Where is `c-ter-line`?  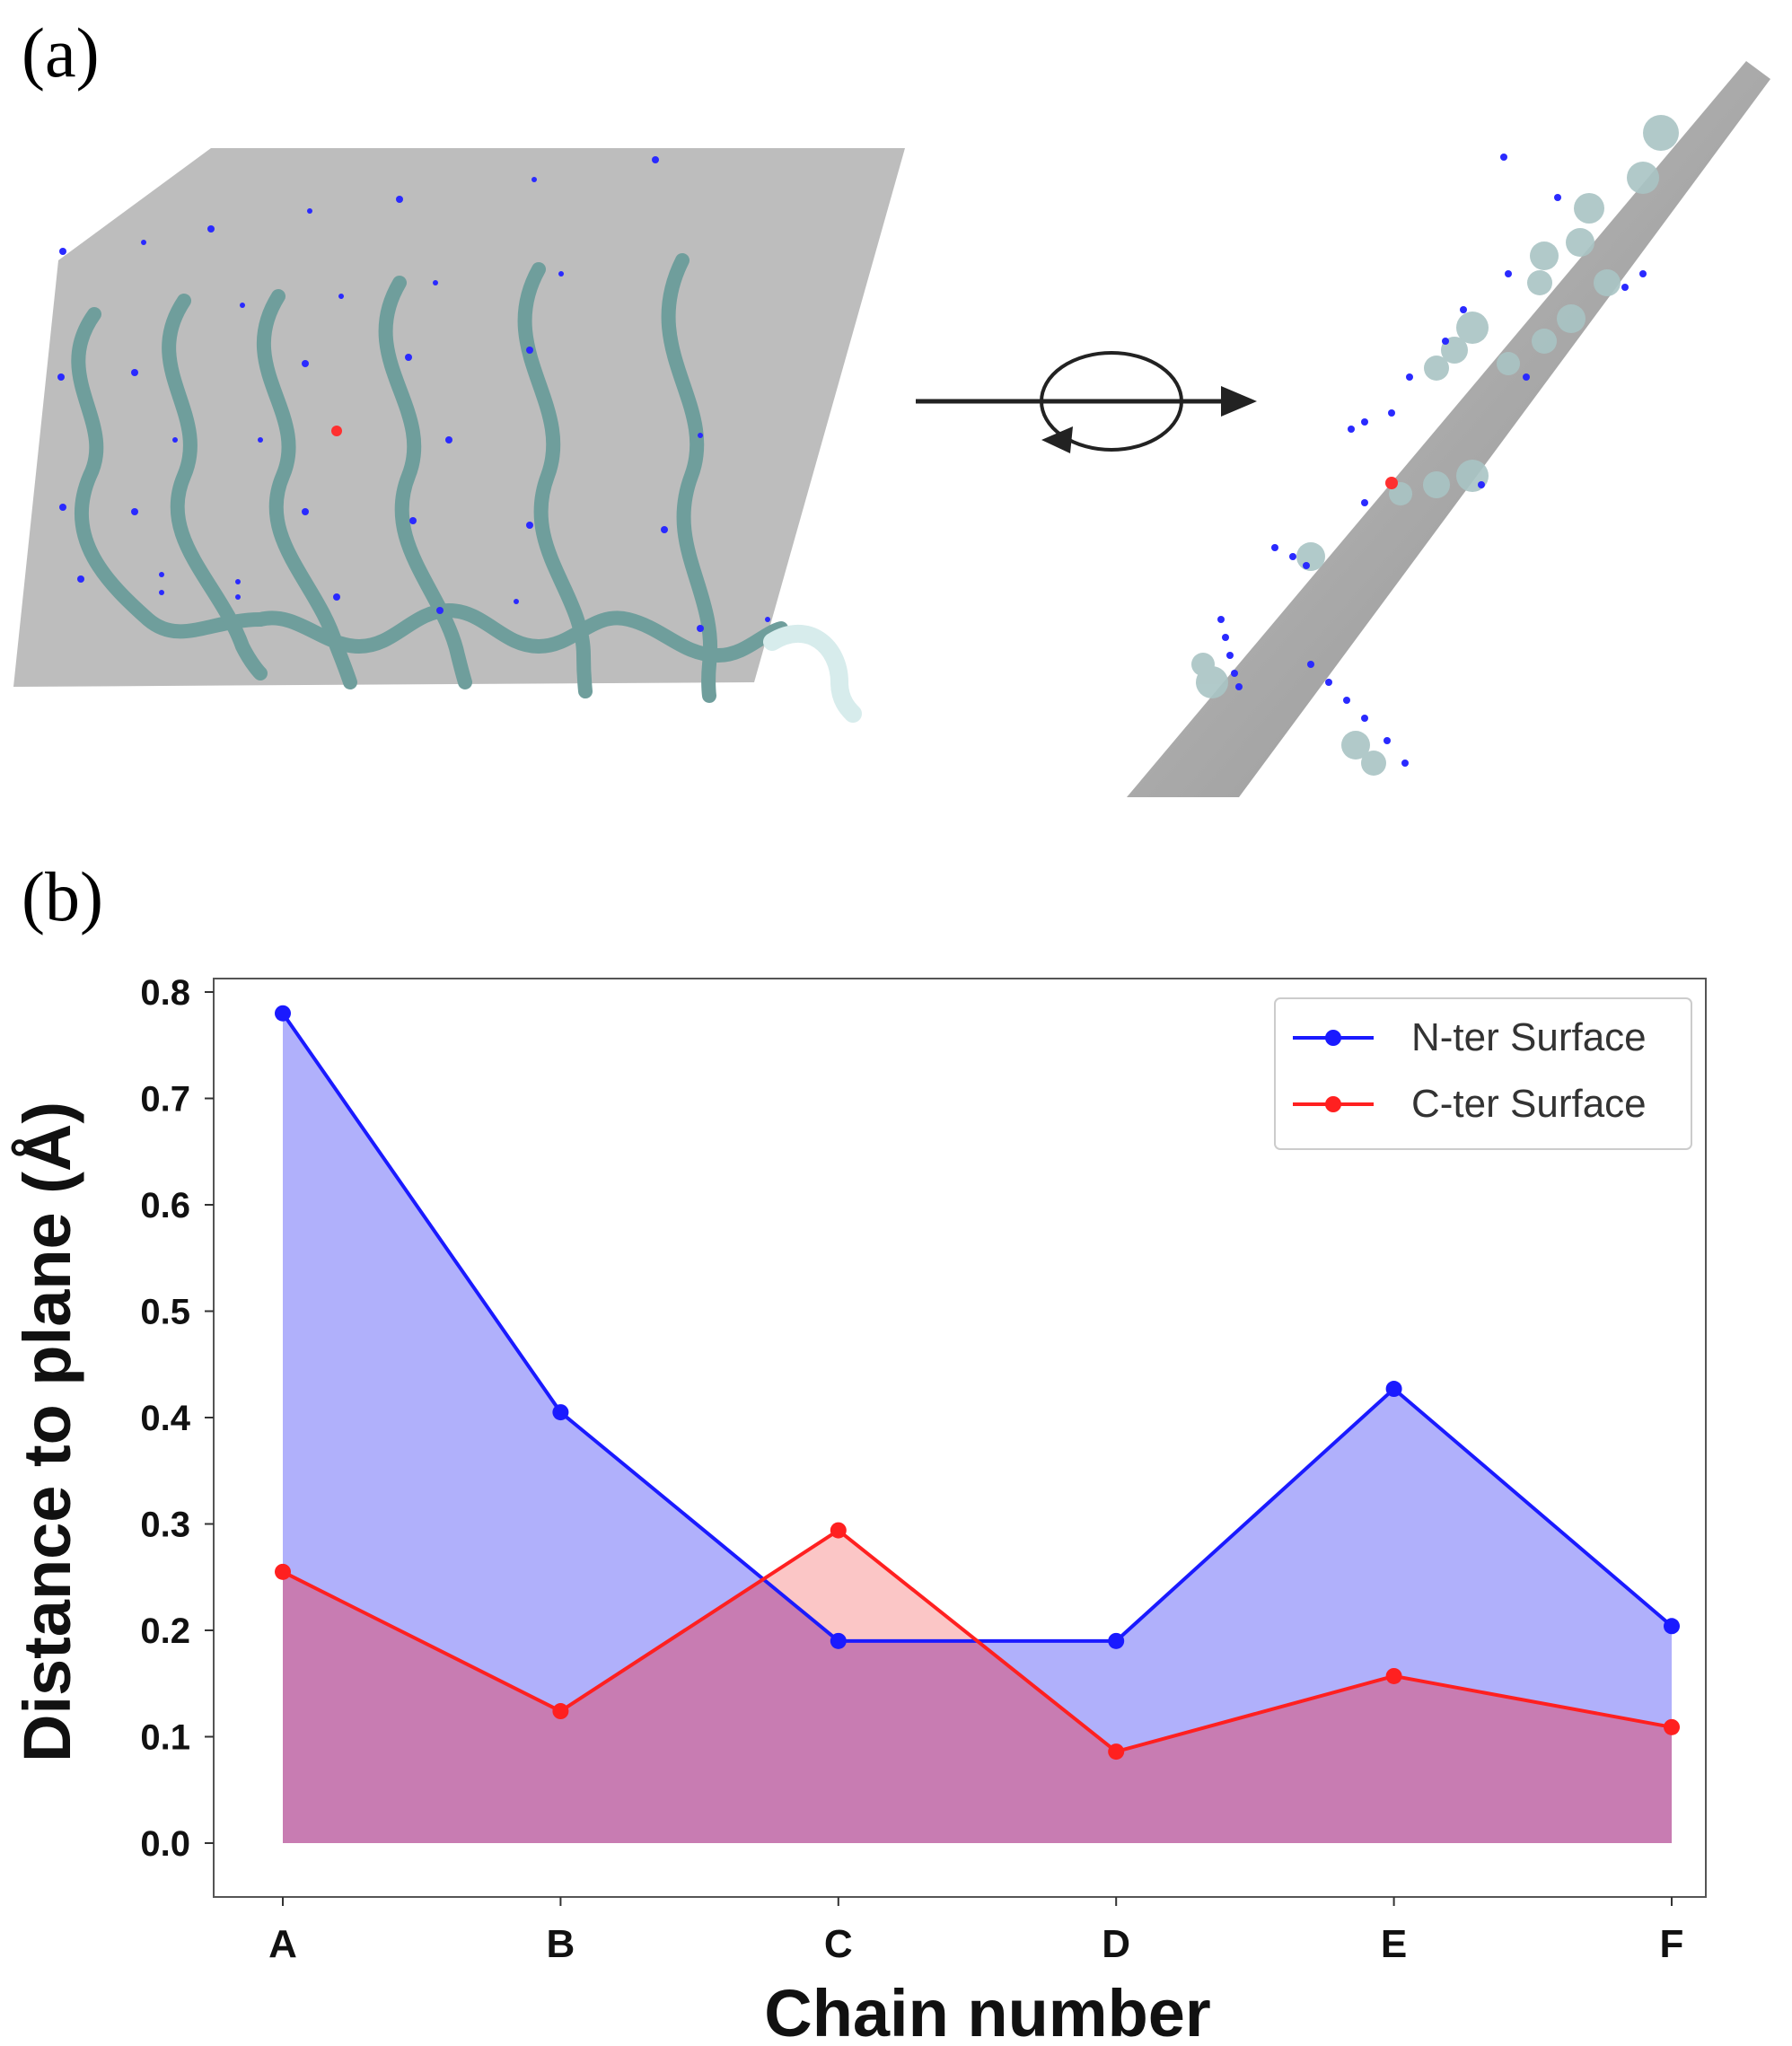
c-ter-line is located at coordinates (978, 1641).